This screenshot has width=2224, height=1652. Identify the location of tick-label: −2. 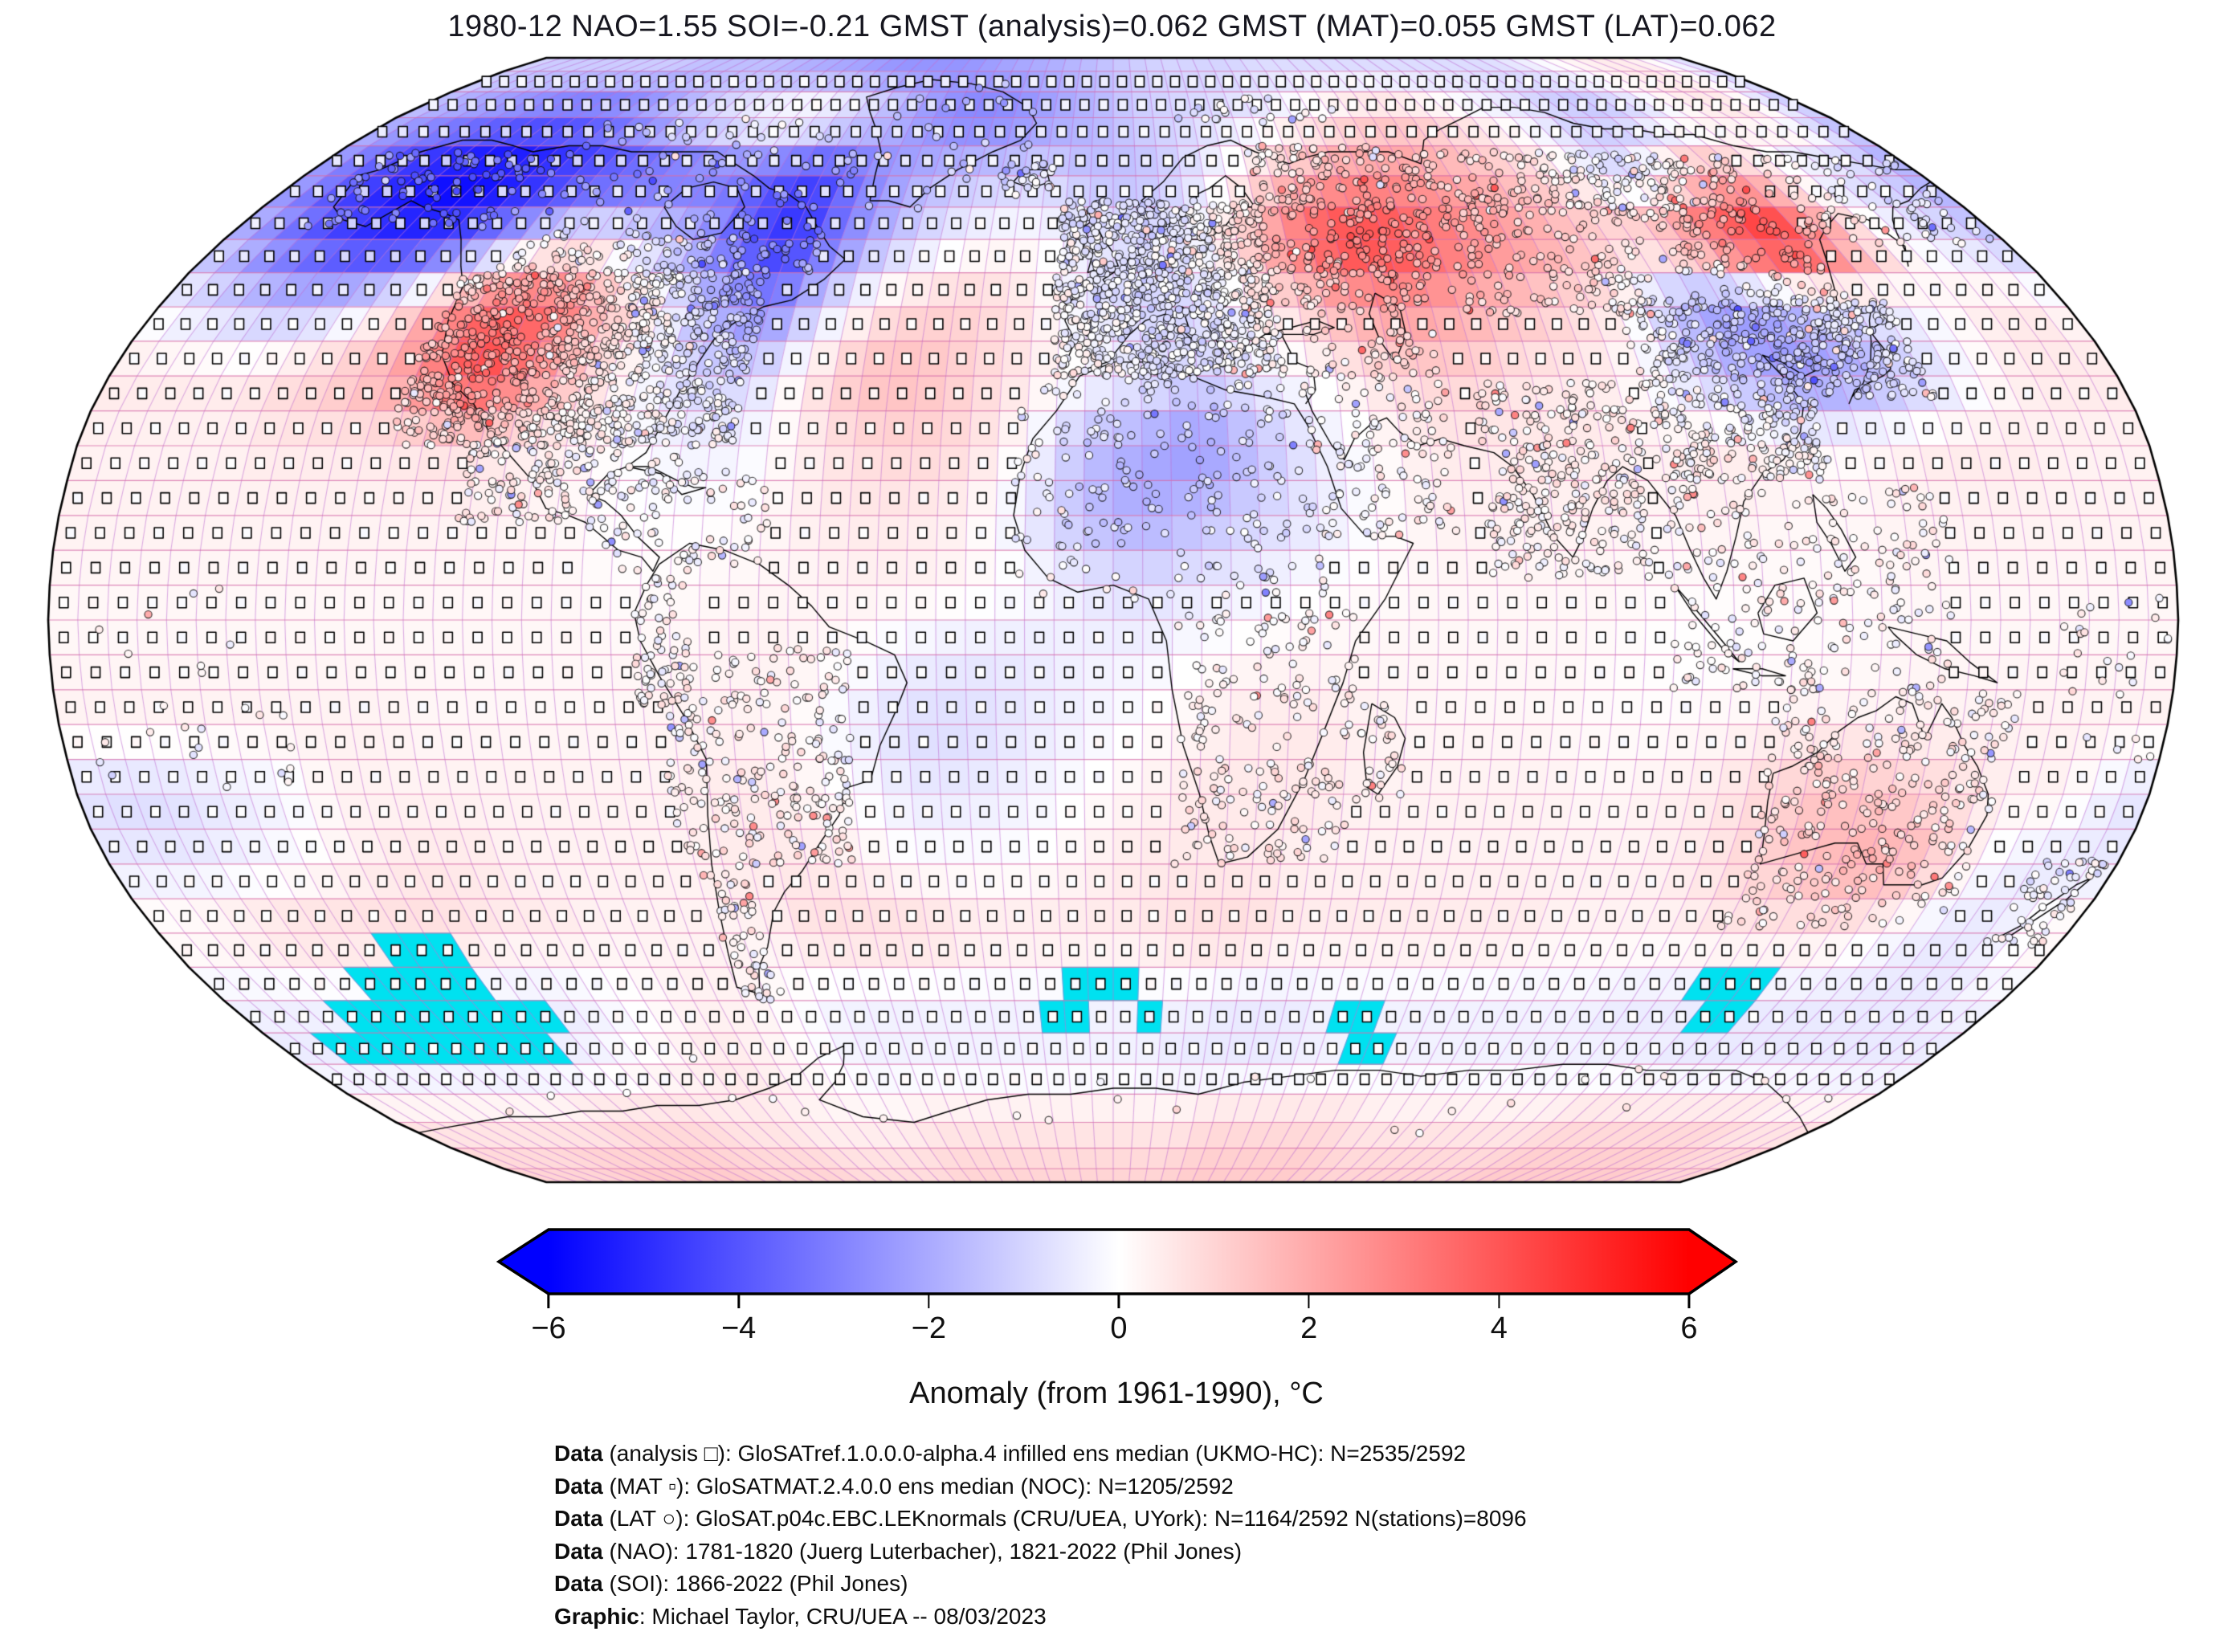
(928, 1328).